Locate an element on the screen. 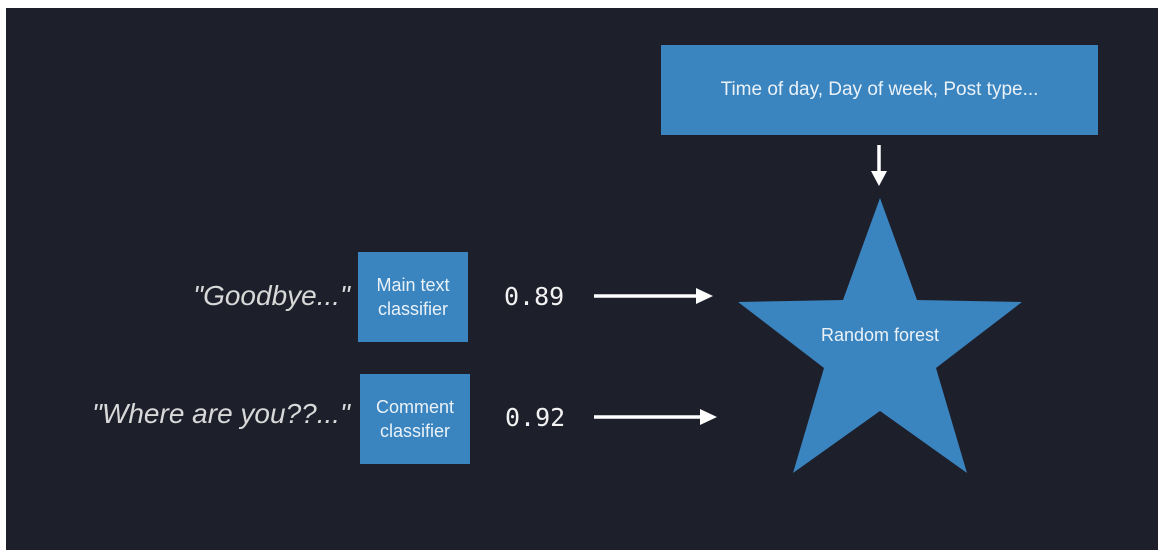 This screenshot has width=1160, height=553. main-text-classifier-box: Main text classifier is located at coordinates (413, 297).